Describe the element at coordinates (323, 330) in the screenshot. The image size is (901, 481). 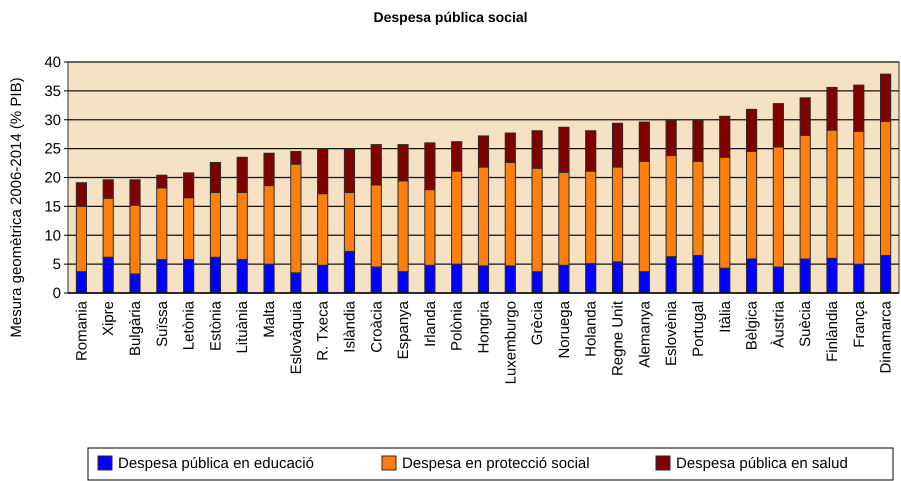
I see `x-tick-label: R. Txeca` at that location.